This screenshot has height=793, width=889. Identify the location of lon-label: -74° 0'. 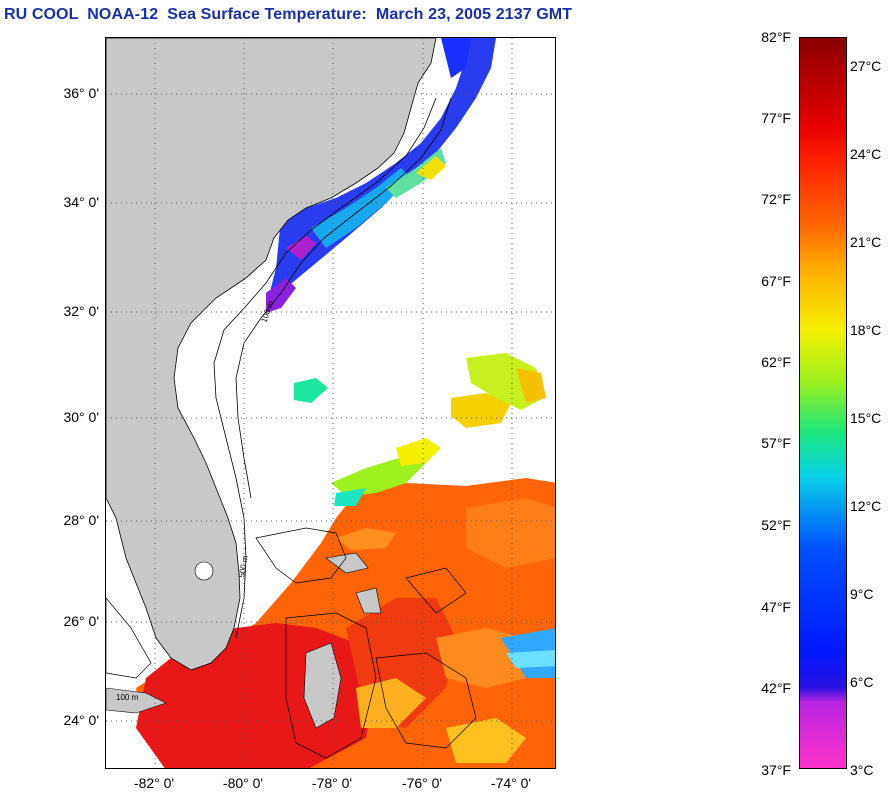
(511, 783).